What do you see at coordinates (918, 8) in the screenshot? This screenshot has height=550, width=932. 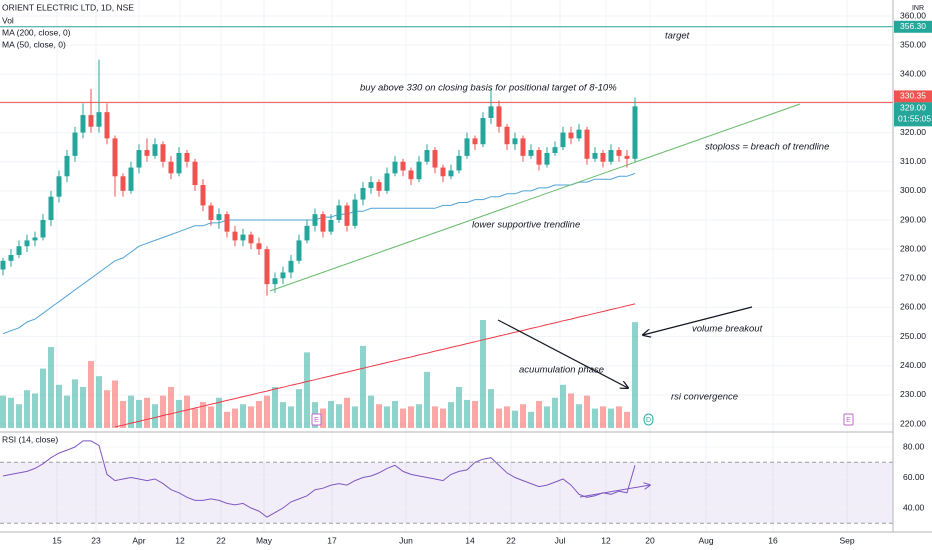 I see `currency: INR` at bounding box center [918, 8].